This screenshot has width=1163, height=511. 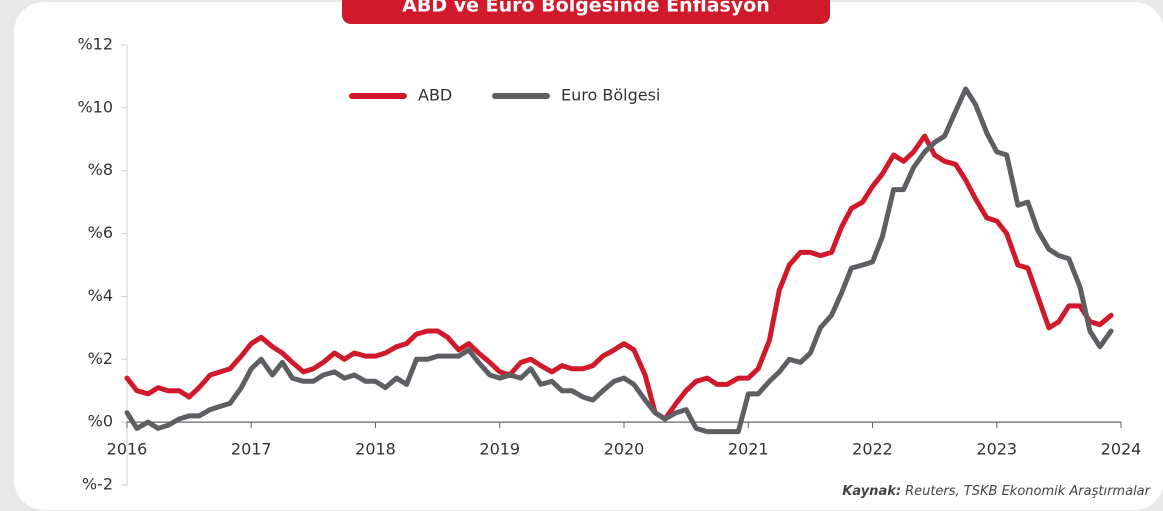 I want to click on y-tick-label: %8, so click(x=100, y=169).